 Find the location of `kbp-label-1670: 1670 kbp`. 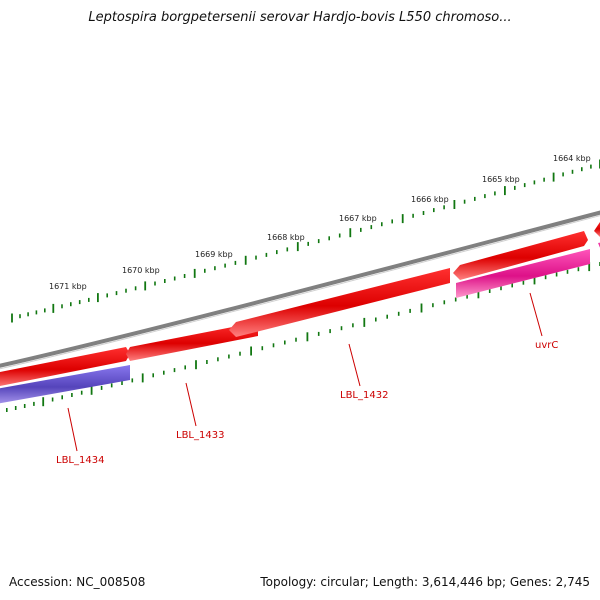

kbp-label-1670: 1670 kbp is located at coordinates (141, 270).